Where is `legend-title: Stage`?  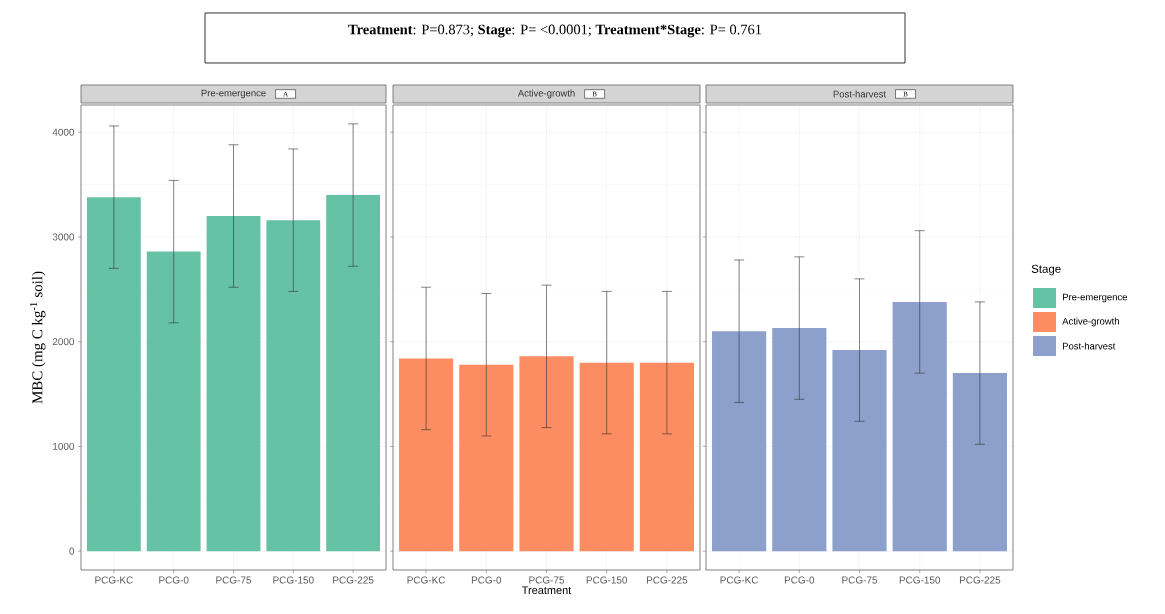 legend-title: Stage is located at coordinates (1046, 270).